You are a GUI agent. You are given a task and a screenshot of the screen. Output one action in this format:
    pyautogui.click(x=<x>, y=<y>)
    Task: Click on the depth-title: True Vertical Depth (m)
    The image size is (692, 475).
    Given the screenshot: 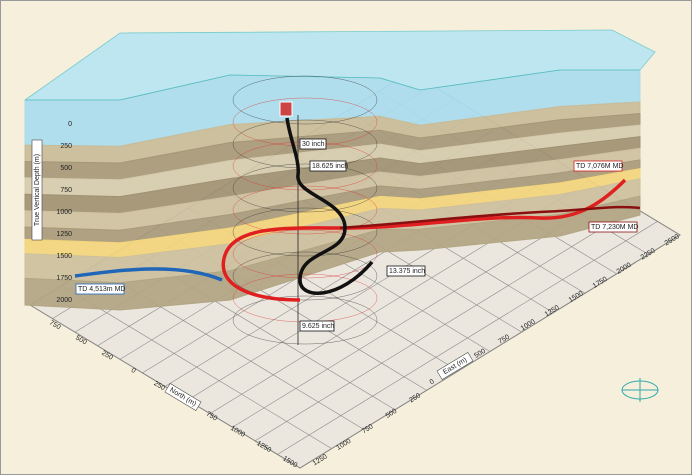 What is the action you would take?
    pyautogui.click(x=37, y=190)
    